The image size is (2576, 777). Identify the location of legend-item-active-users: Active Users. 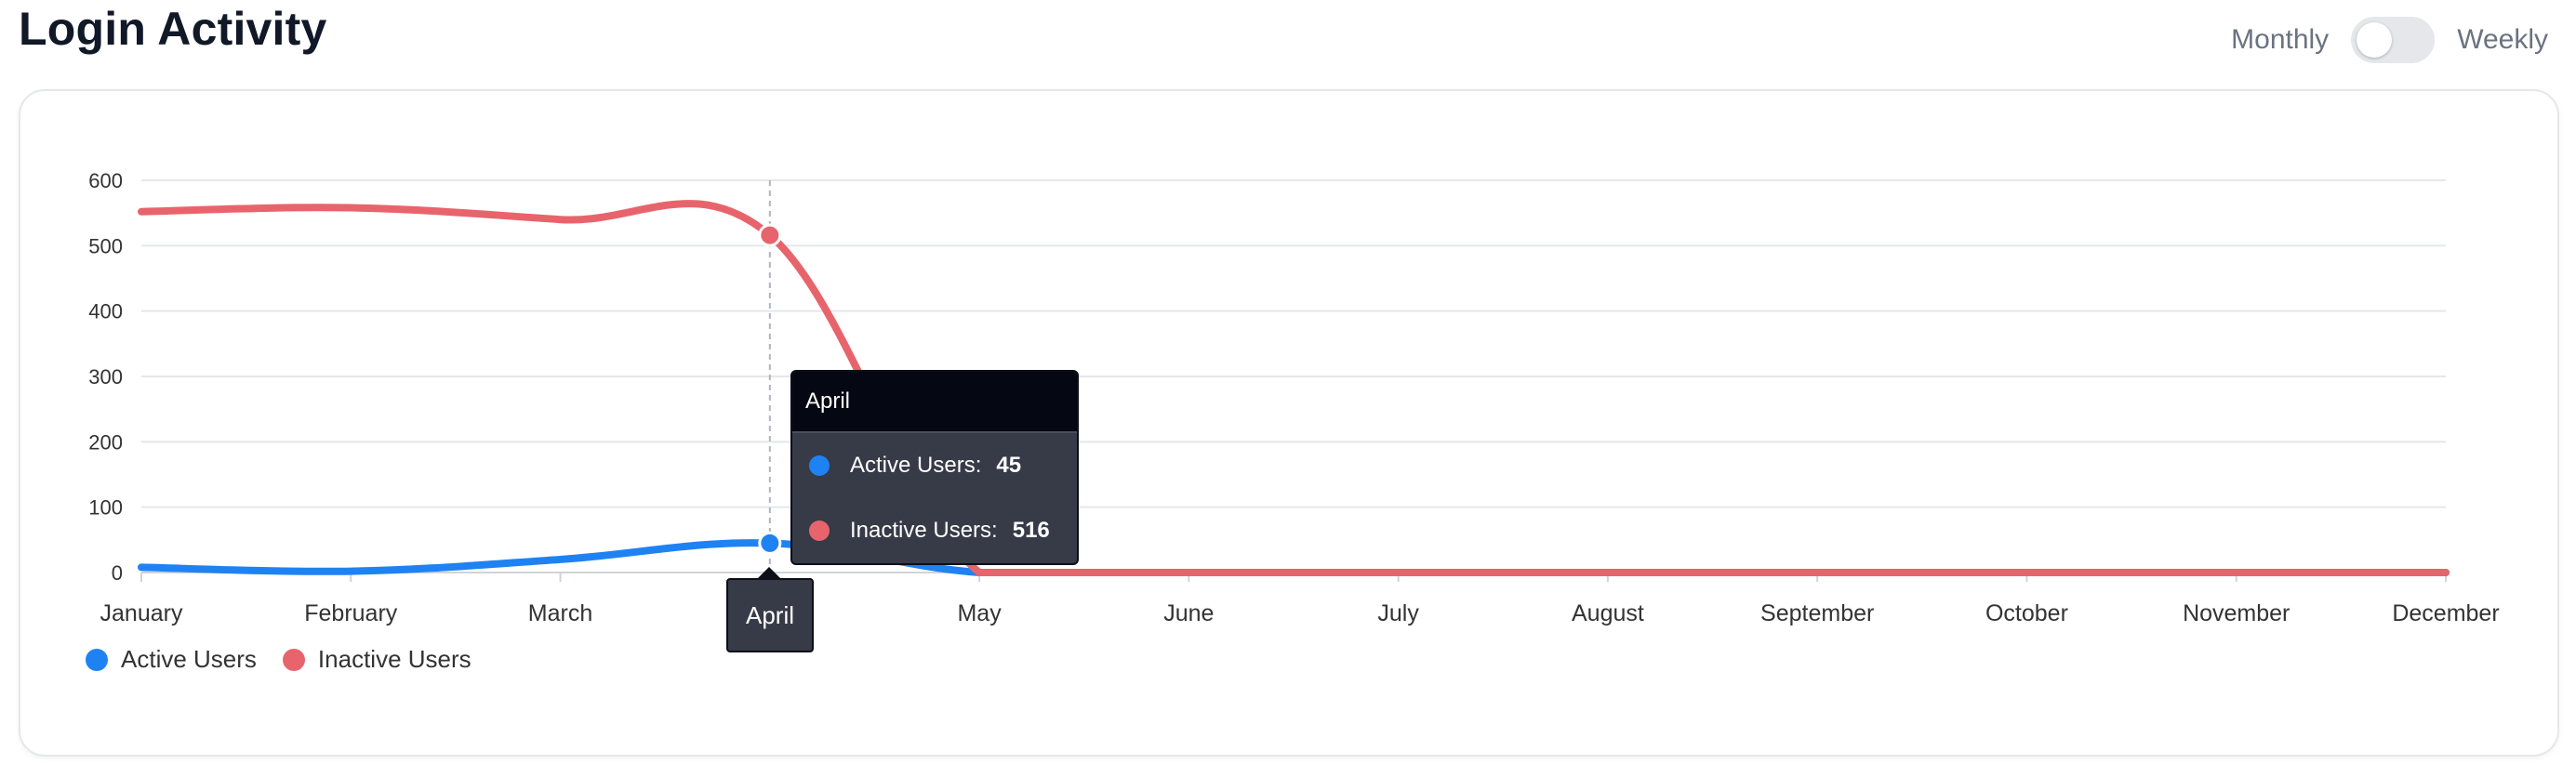
(171, 659).